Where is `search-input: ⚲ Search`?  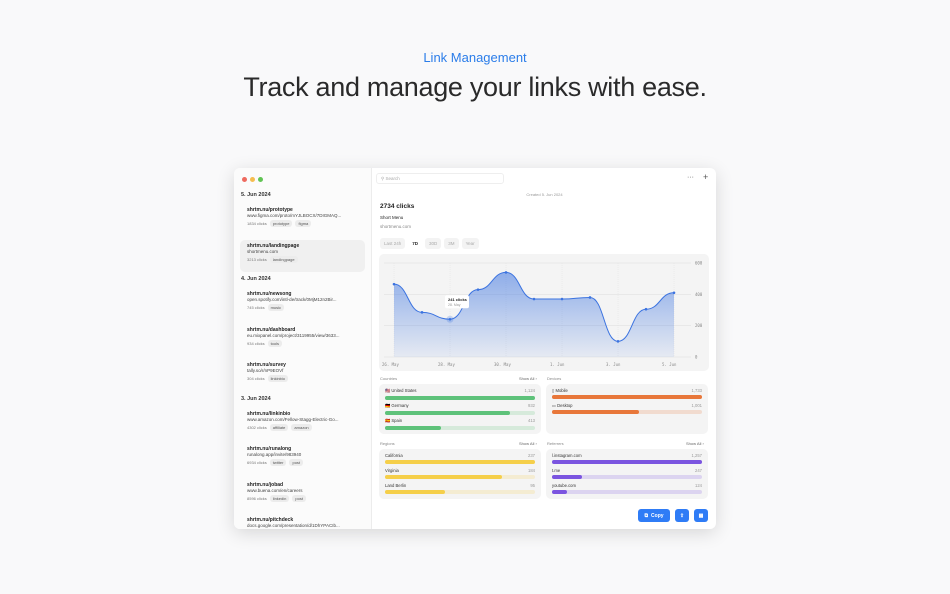 search-input: ⚲ Search is located at coordinates (440, 178).